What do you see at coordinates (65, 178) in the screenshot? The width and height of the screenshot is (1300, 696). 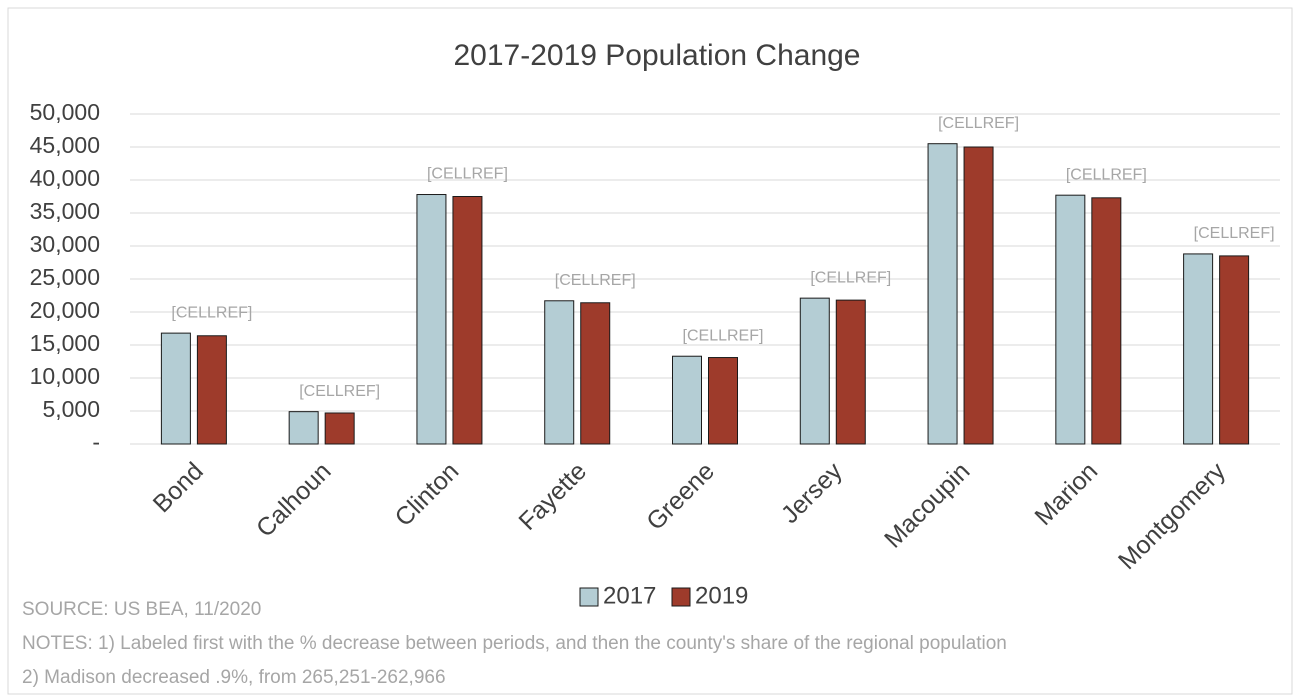 I see `y-tick-label: 40,000` at bounding box center [65, 178].